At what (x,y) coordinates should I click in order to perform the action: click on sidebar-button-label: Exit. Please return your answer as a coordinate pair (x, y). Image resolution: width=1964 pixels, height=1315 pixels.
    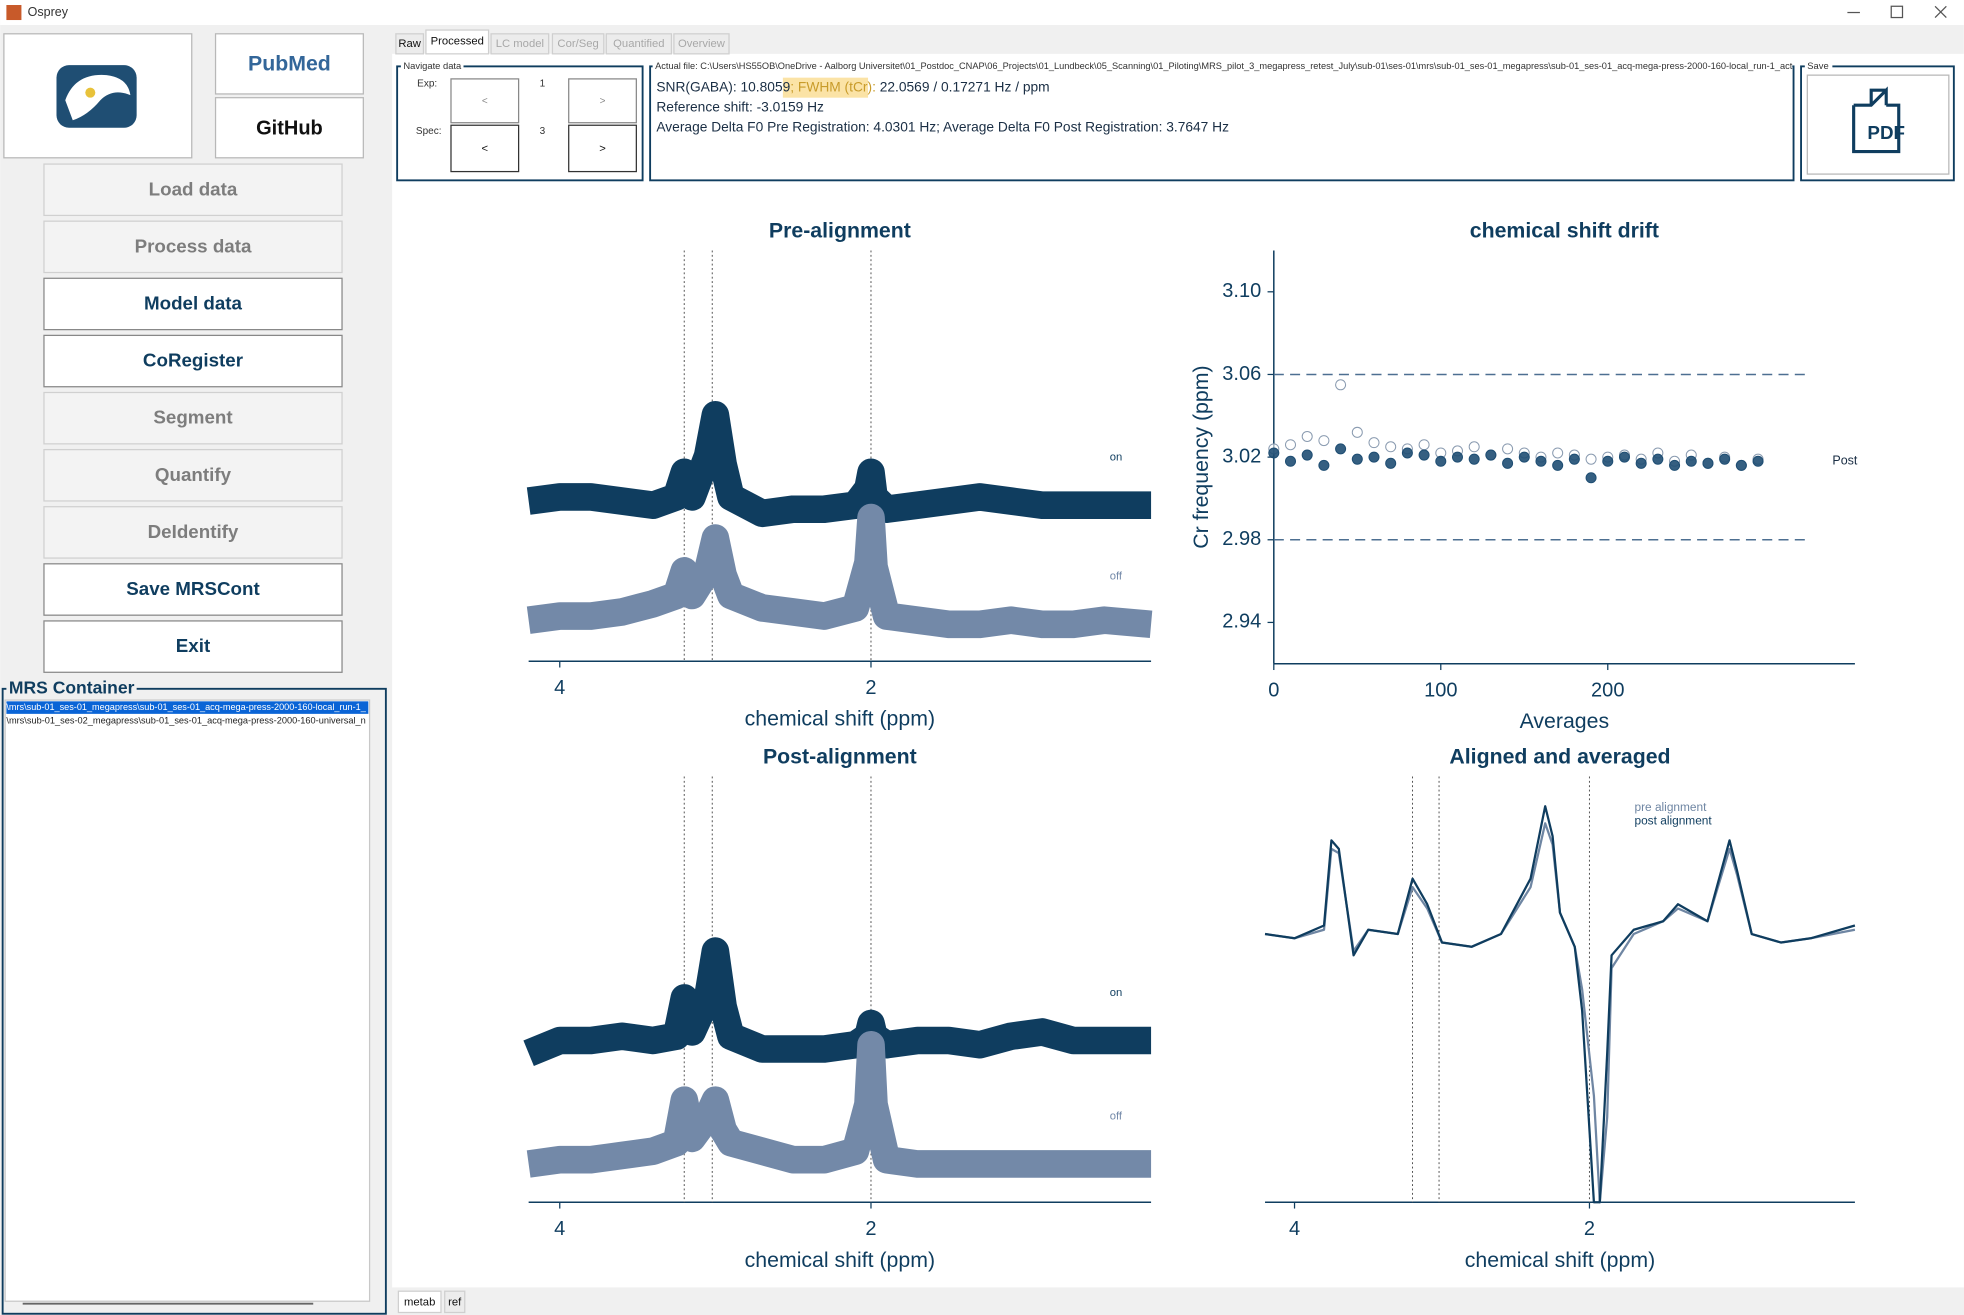
    Looking at the image, I should click on (193, 645).